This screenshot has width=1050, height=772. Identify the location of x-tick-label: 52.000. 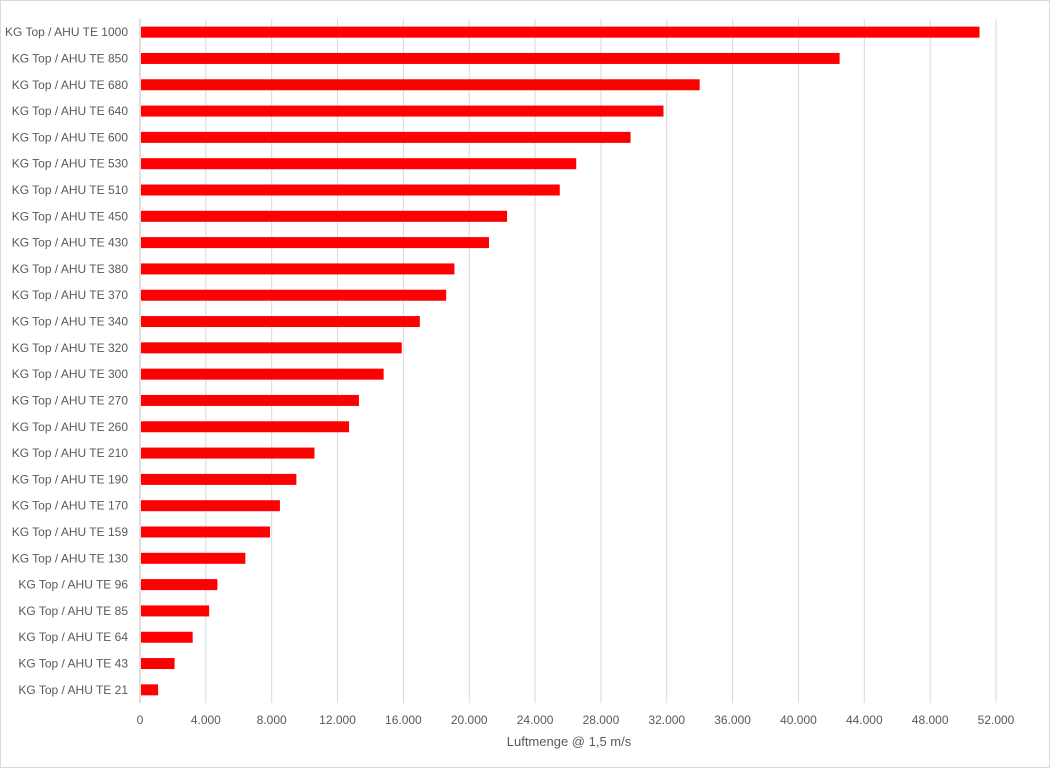
(996, 720).